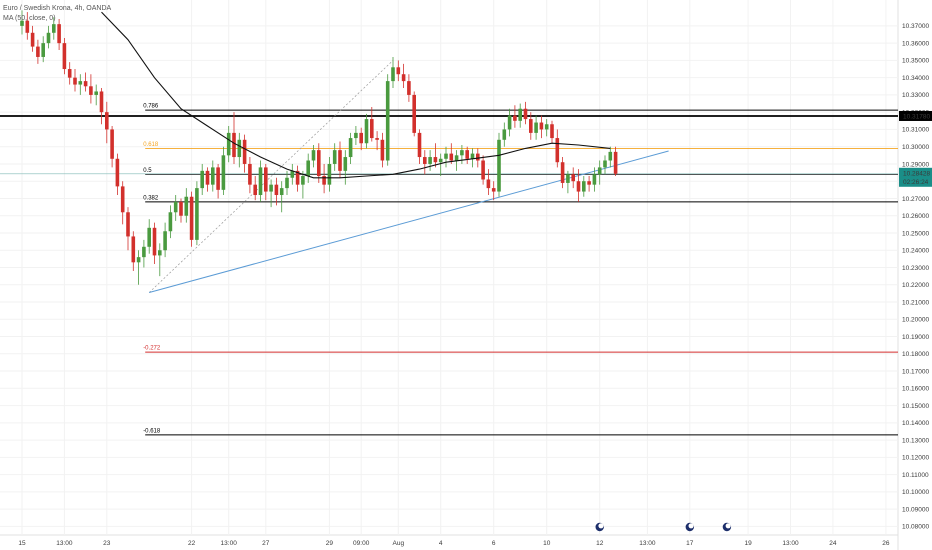 The image size is (932, 550). What do you see at coordinates (915, 285) in the screenshot?
I see `y-tick-label: 10.22000` at bounding box center [915, 285].